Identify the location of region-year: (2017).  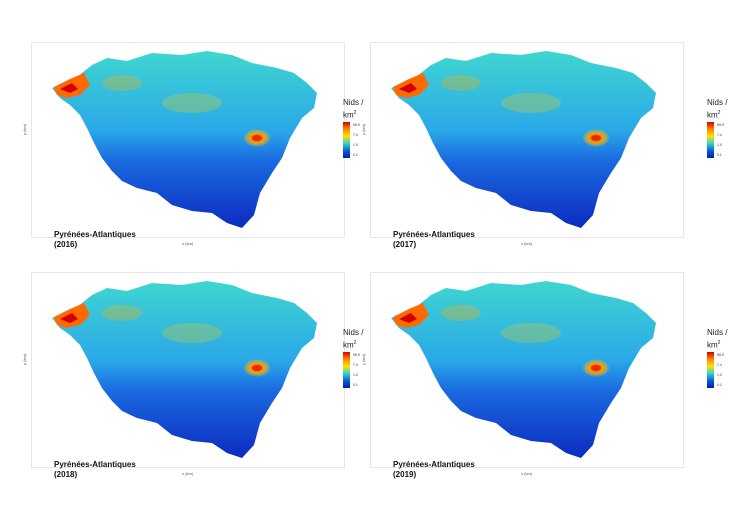
(405, 244).